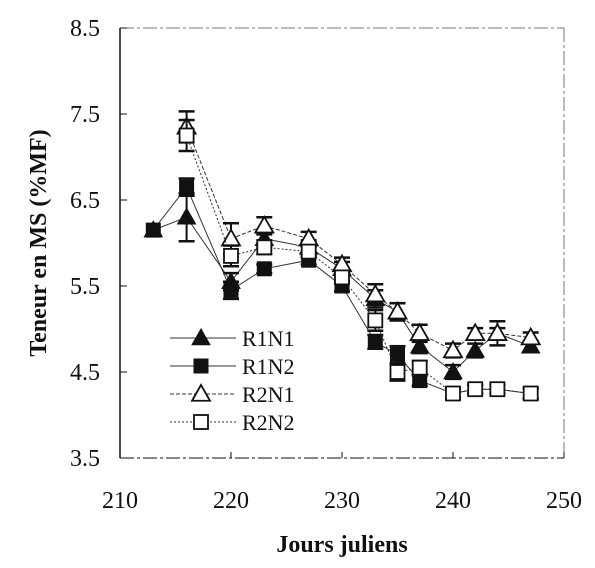 This screenshot has height=568, width=595. What do you see at coordinates (268, 422) in the screenshot?
I see `legend-label: R2N2` at bounding box center [268, 422].